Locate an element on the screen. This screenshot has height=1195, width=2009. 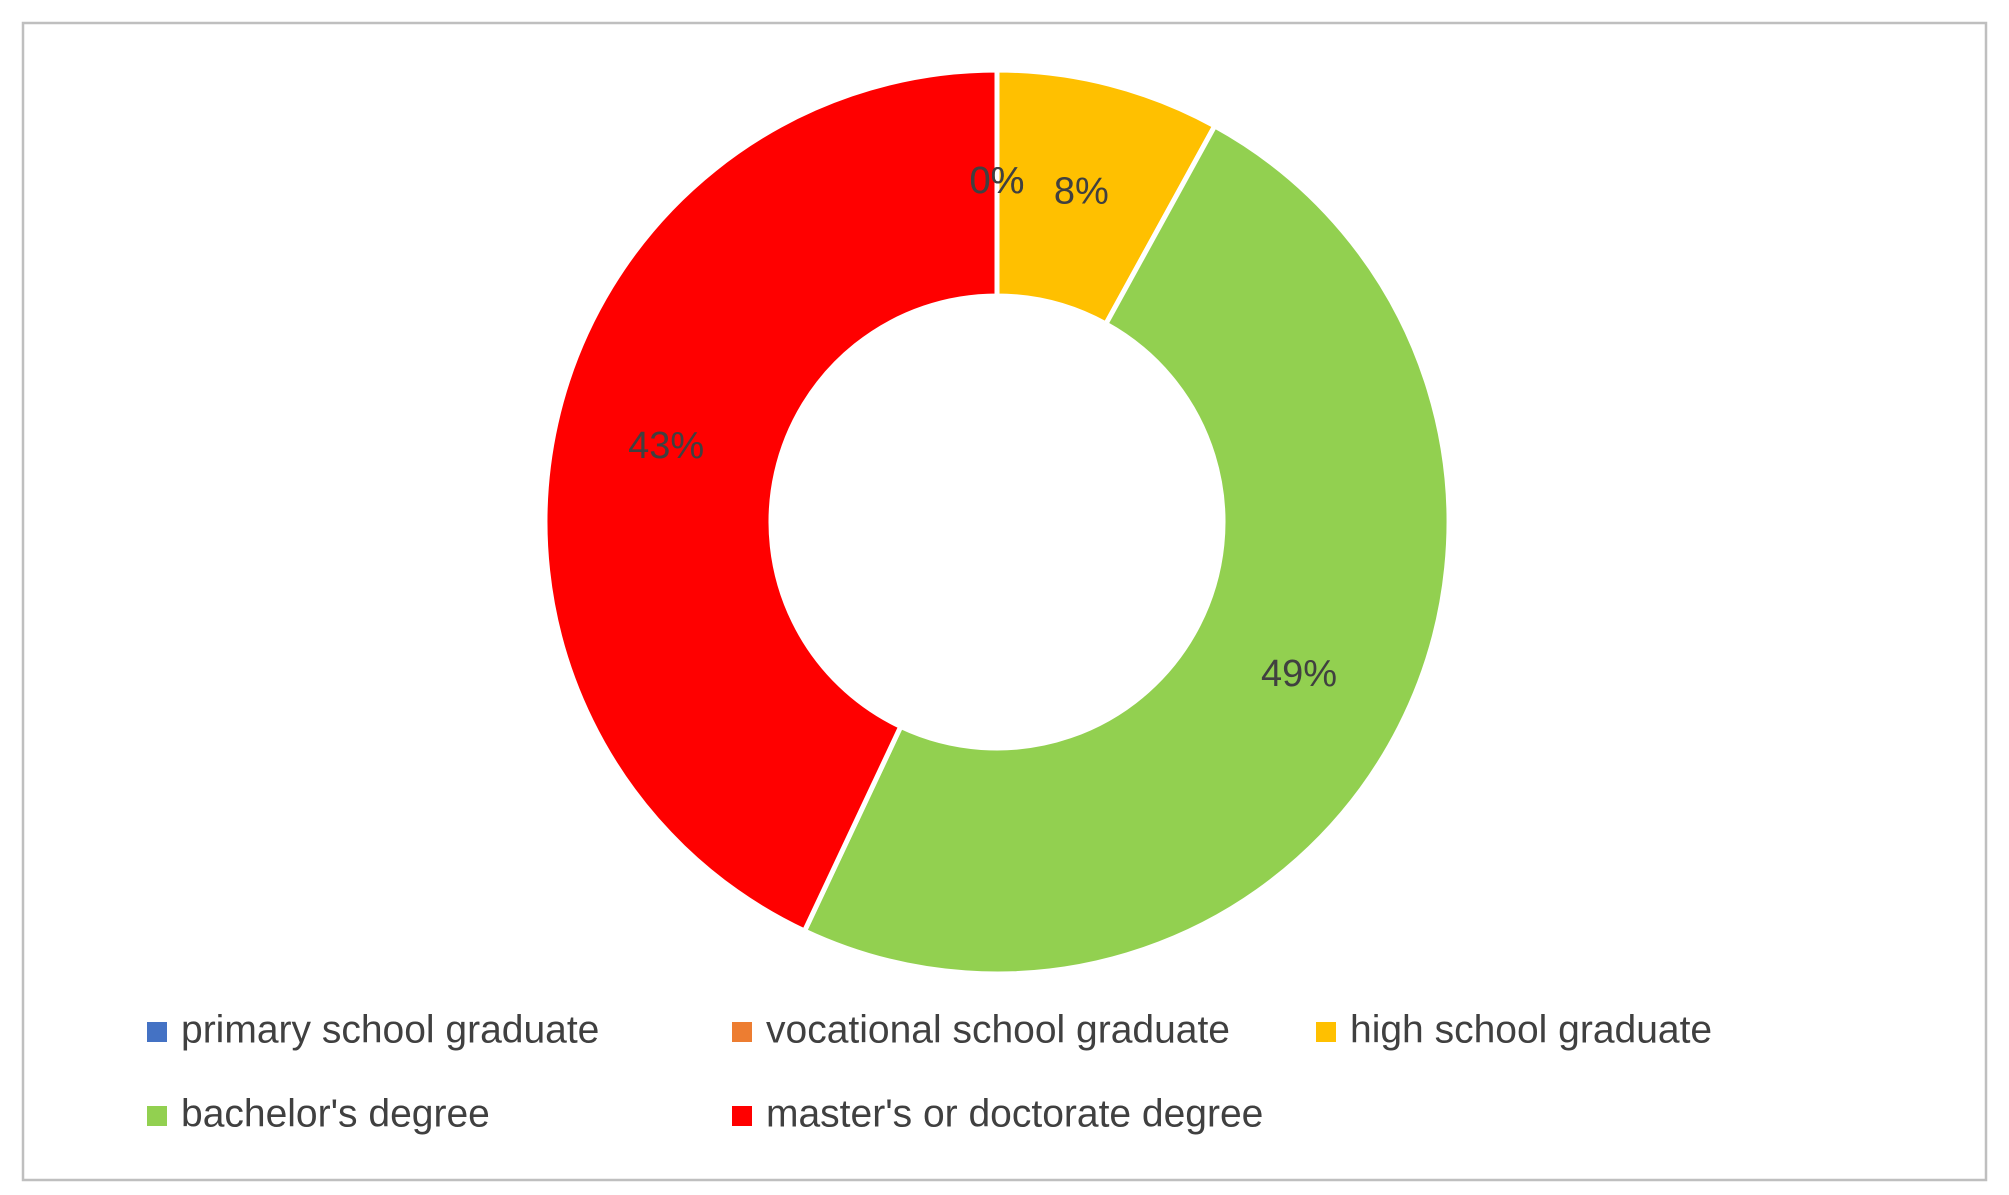
legend-label: primary school graduate is located at coordinates (390, 1029).